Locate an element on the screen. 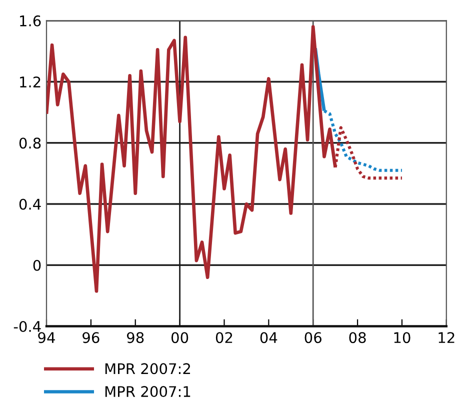  y-tick-label: -0.4 is located at coordinates (27, 326).